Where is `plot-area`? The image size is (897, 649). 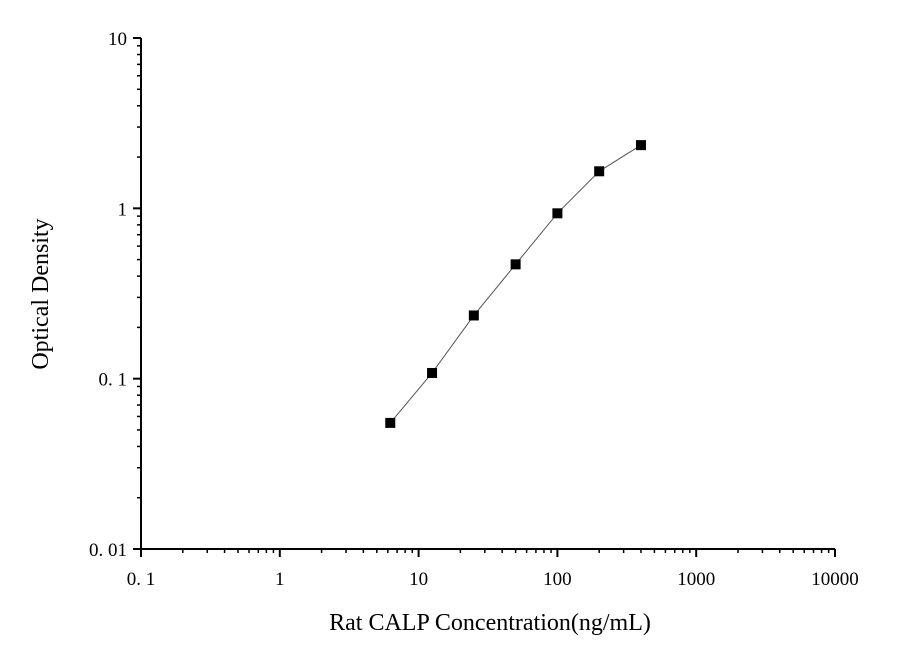 plot-area is located at coordinates (515, 284).